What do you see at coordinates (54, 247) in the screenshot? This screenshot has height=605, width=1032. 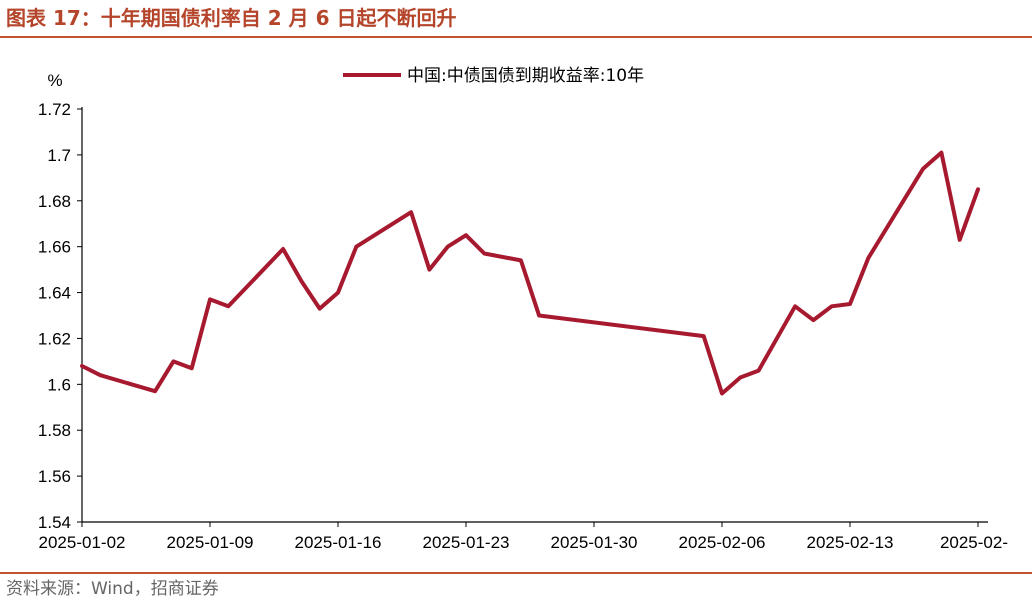 I see `y-tick-label: 1.66` at bounding box center [54, 247].